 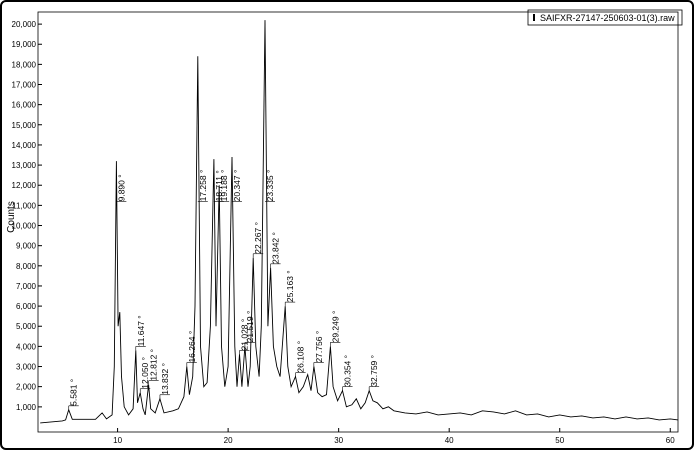 I want to click on y-tick-label: 11,000, so click(x=24, y=205).